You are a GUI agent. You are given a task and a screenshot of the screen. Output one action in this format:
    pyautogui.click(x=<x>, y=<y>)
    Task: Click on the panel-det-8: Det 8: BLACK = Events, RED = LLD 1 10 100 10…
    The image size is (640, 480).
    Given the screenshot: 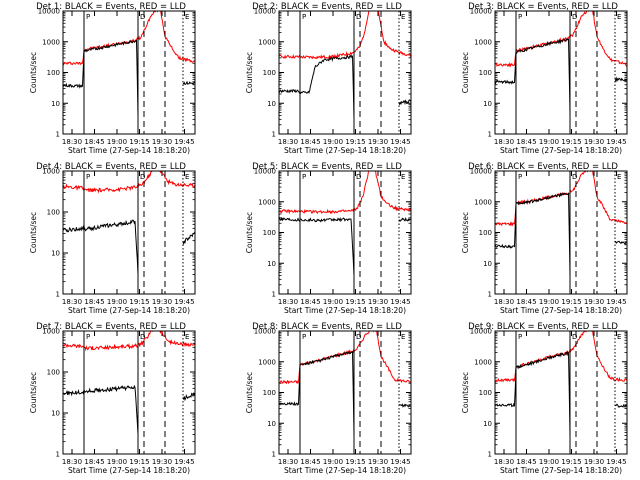 What is the action you would take?
    pyautogui.click(x=328, y=398)
    